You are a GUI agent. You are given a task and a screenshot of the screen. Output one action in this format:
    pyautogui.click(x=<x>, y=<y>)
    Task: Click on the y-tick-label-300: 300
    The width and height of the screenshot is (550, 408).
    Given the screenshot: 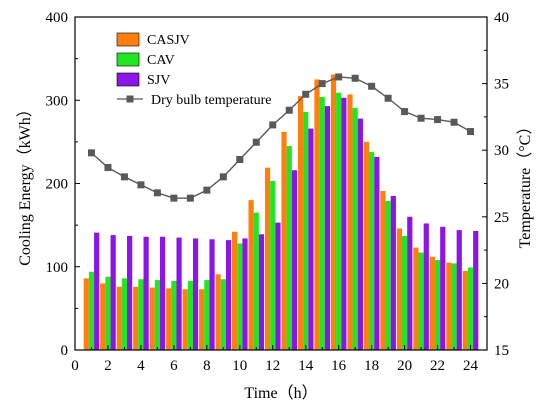 What is the action you would take?
    pyautogui.click(x=57, y=101)
    